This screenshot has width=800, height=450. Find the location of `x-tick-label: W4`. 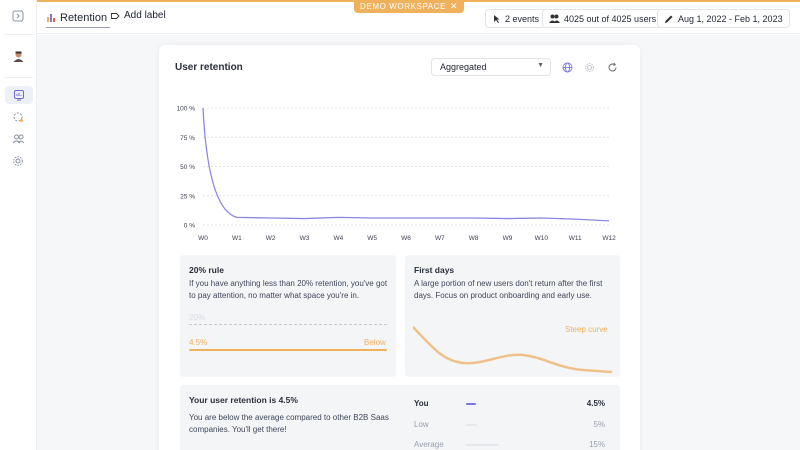

x-tick-label: W4 is located at coordinates (338, 238).